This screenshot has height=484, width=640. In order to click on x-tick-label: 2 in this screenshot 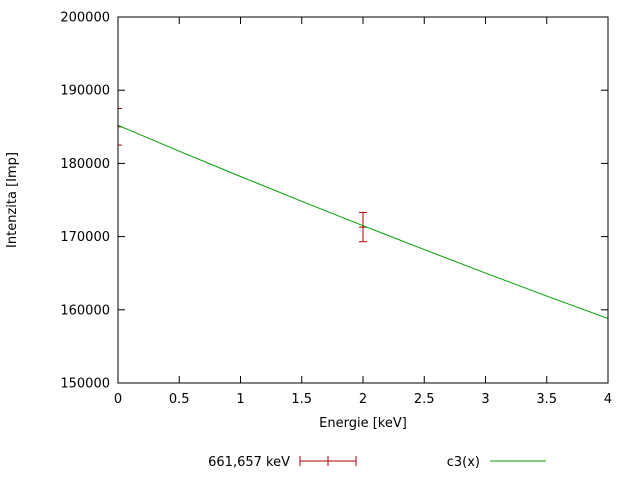, I will do `click(363, 399)`.